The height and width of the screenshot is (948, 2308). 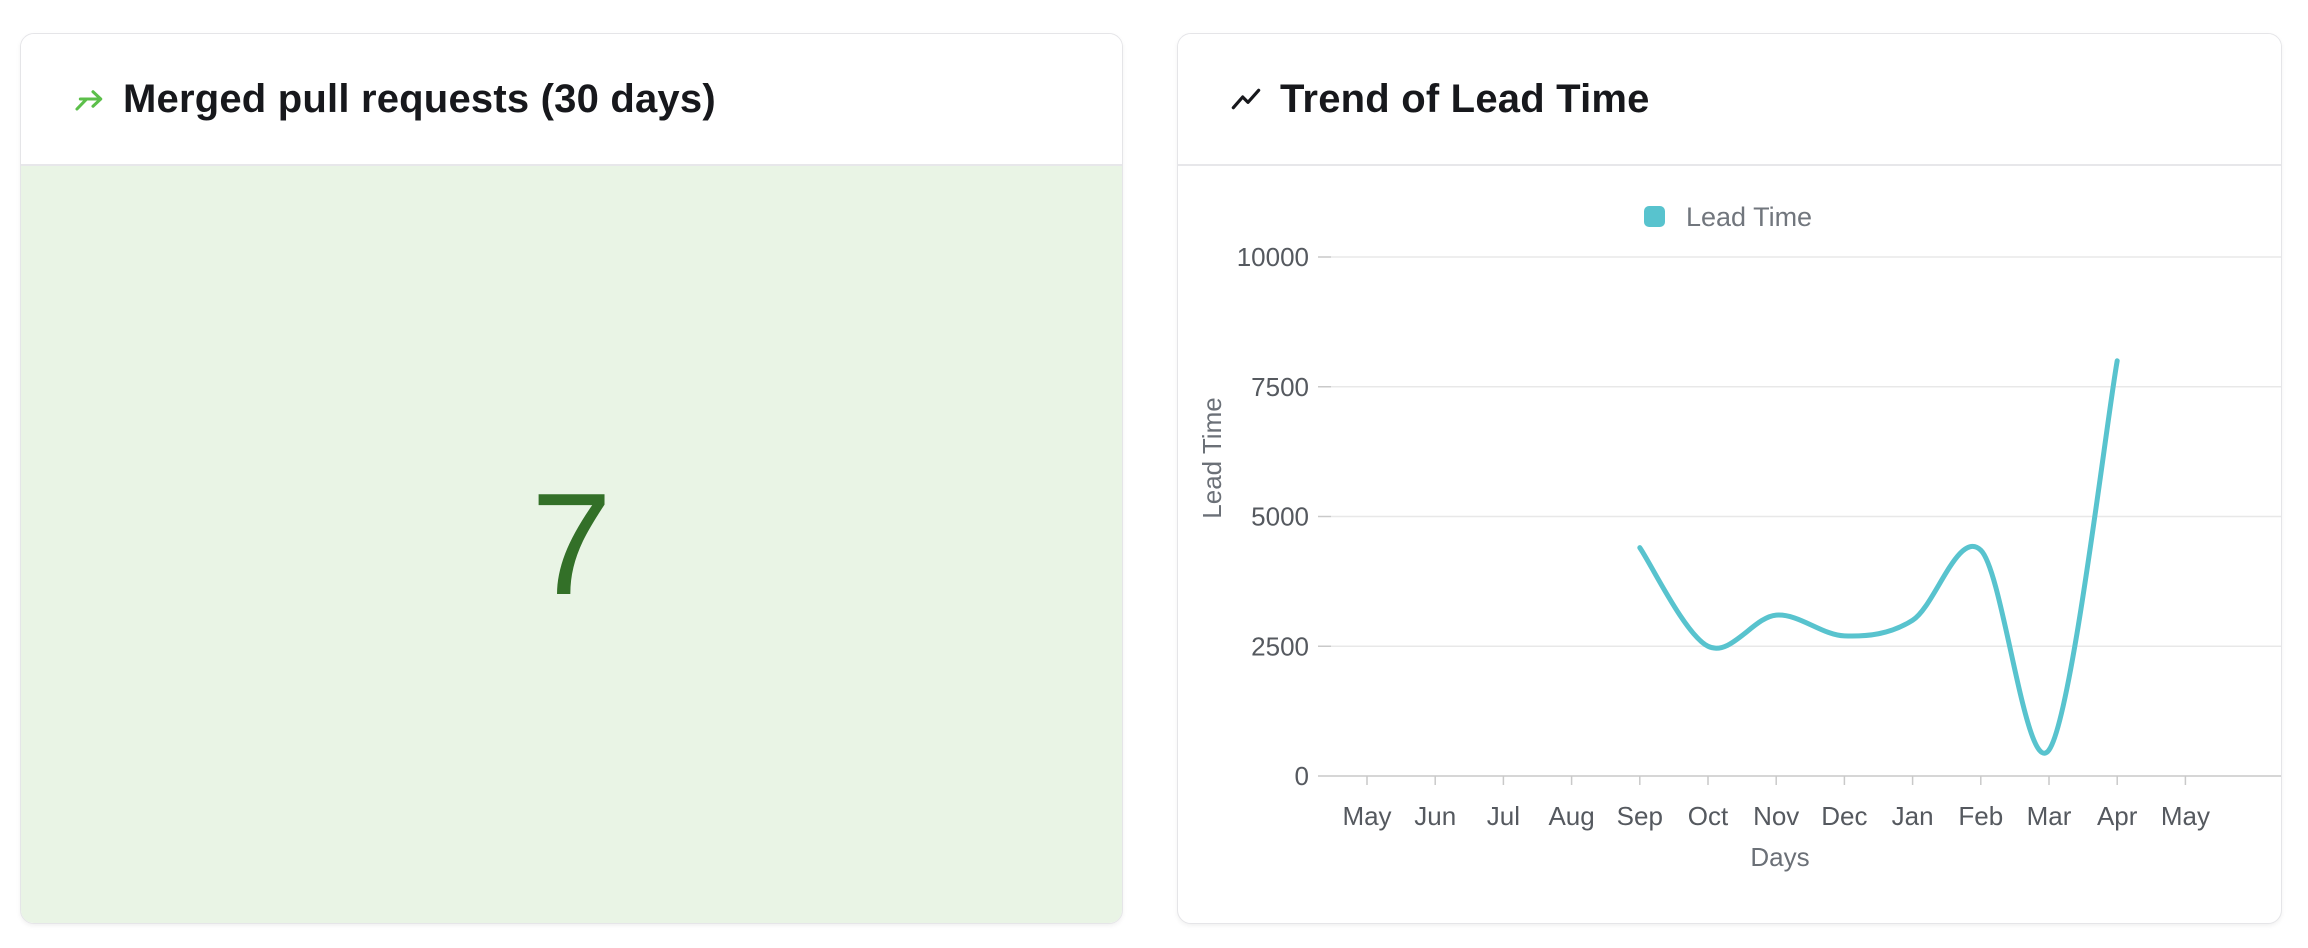 I want to click on legend-label: Lead Time, so click(x=1749, y=217).